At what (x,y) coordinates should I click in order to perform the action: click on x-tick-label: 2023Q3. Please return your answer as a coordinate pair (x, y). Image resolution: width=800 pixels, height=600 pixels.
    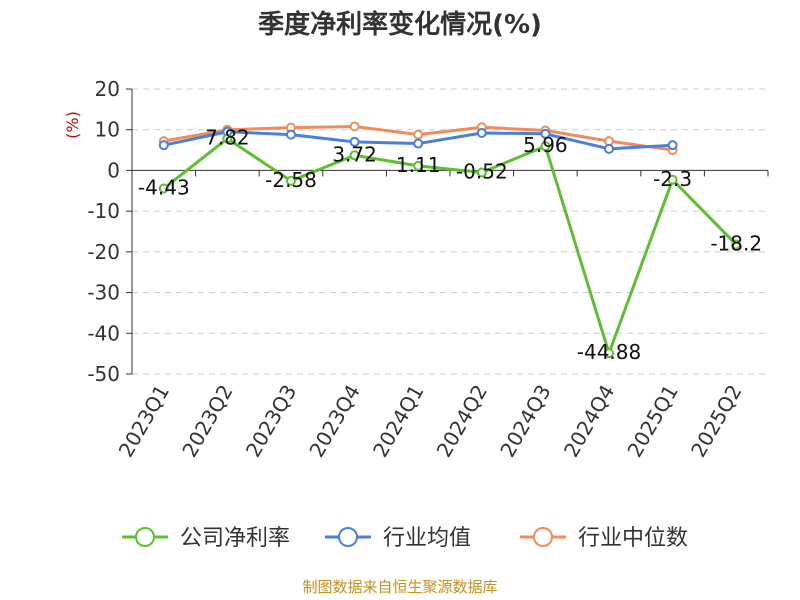
    Looking at the image, I should click on (271, 421).